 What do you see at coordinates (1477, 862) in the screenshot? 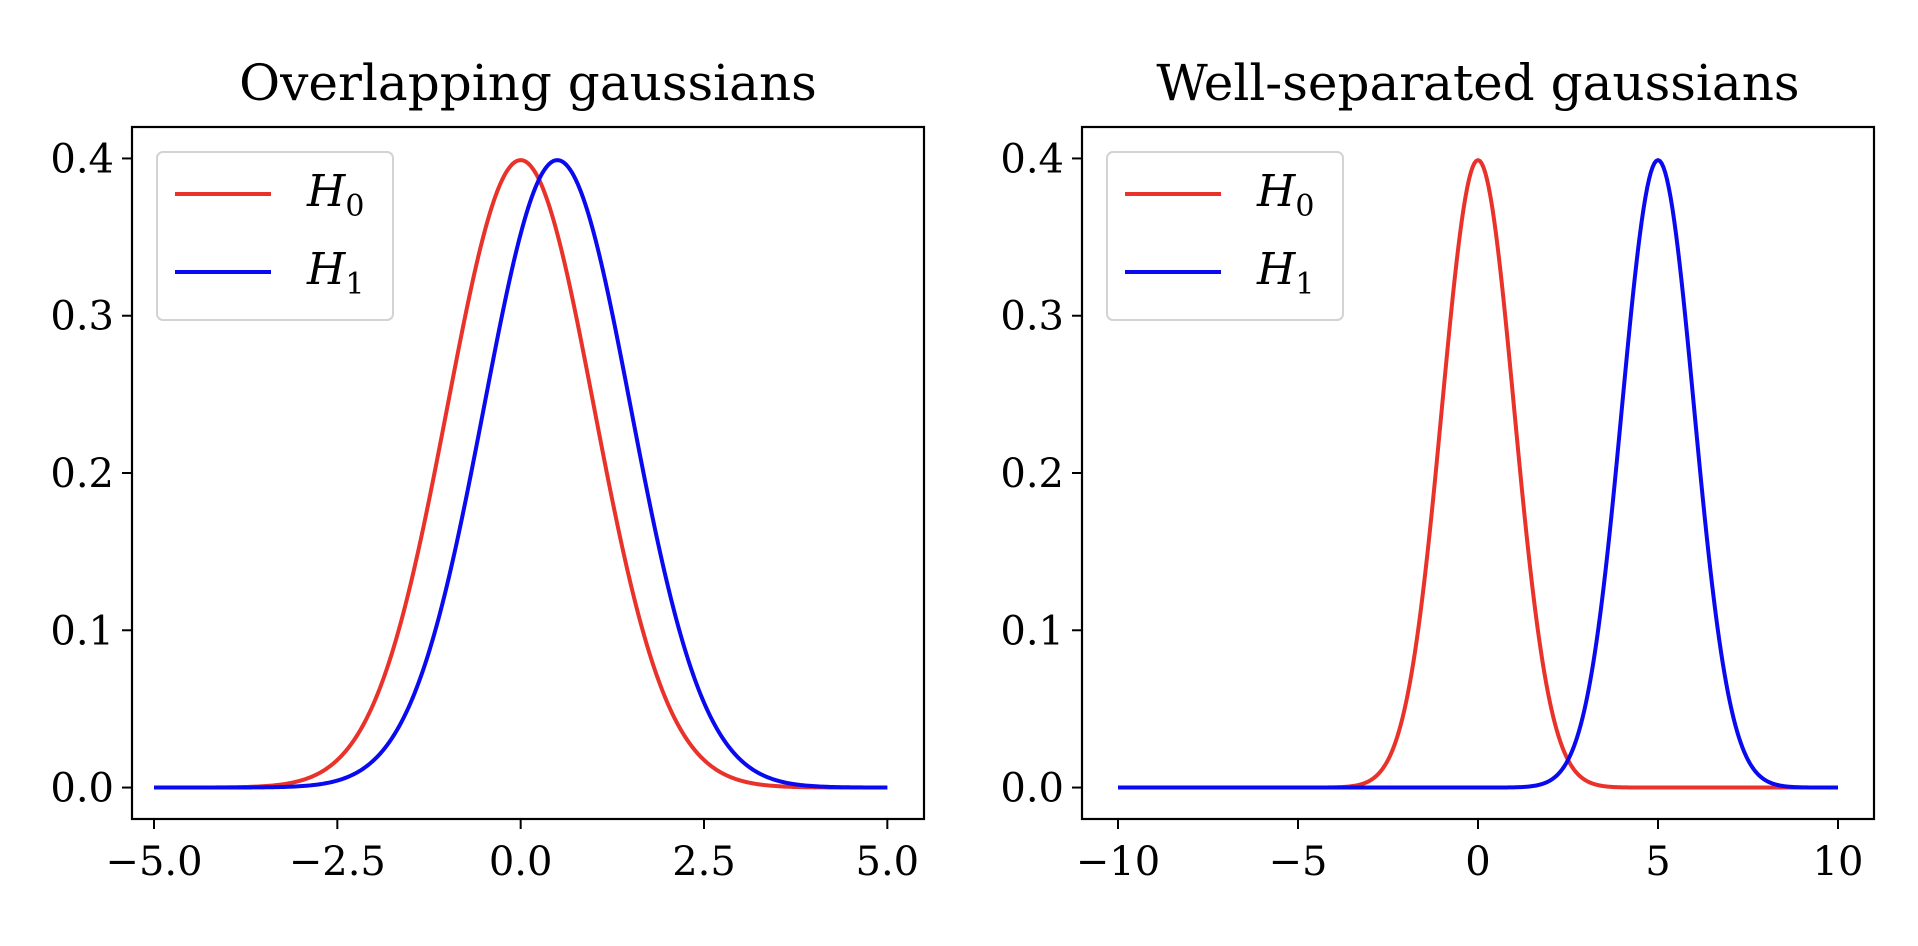
I see `x-tick-label: 0` at bounding box center [1477, 862].